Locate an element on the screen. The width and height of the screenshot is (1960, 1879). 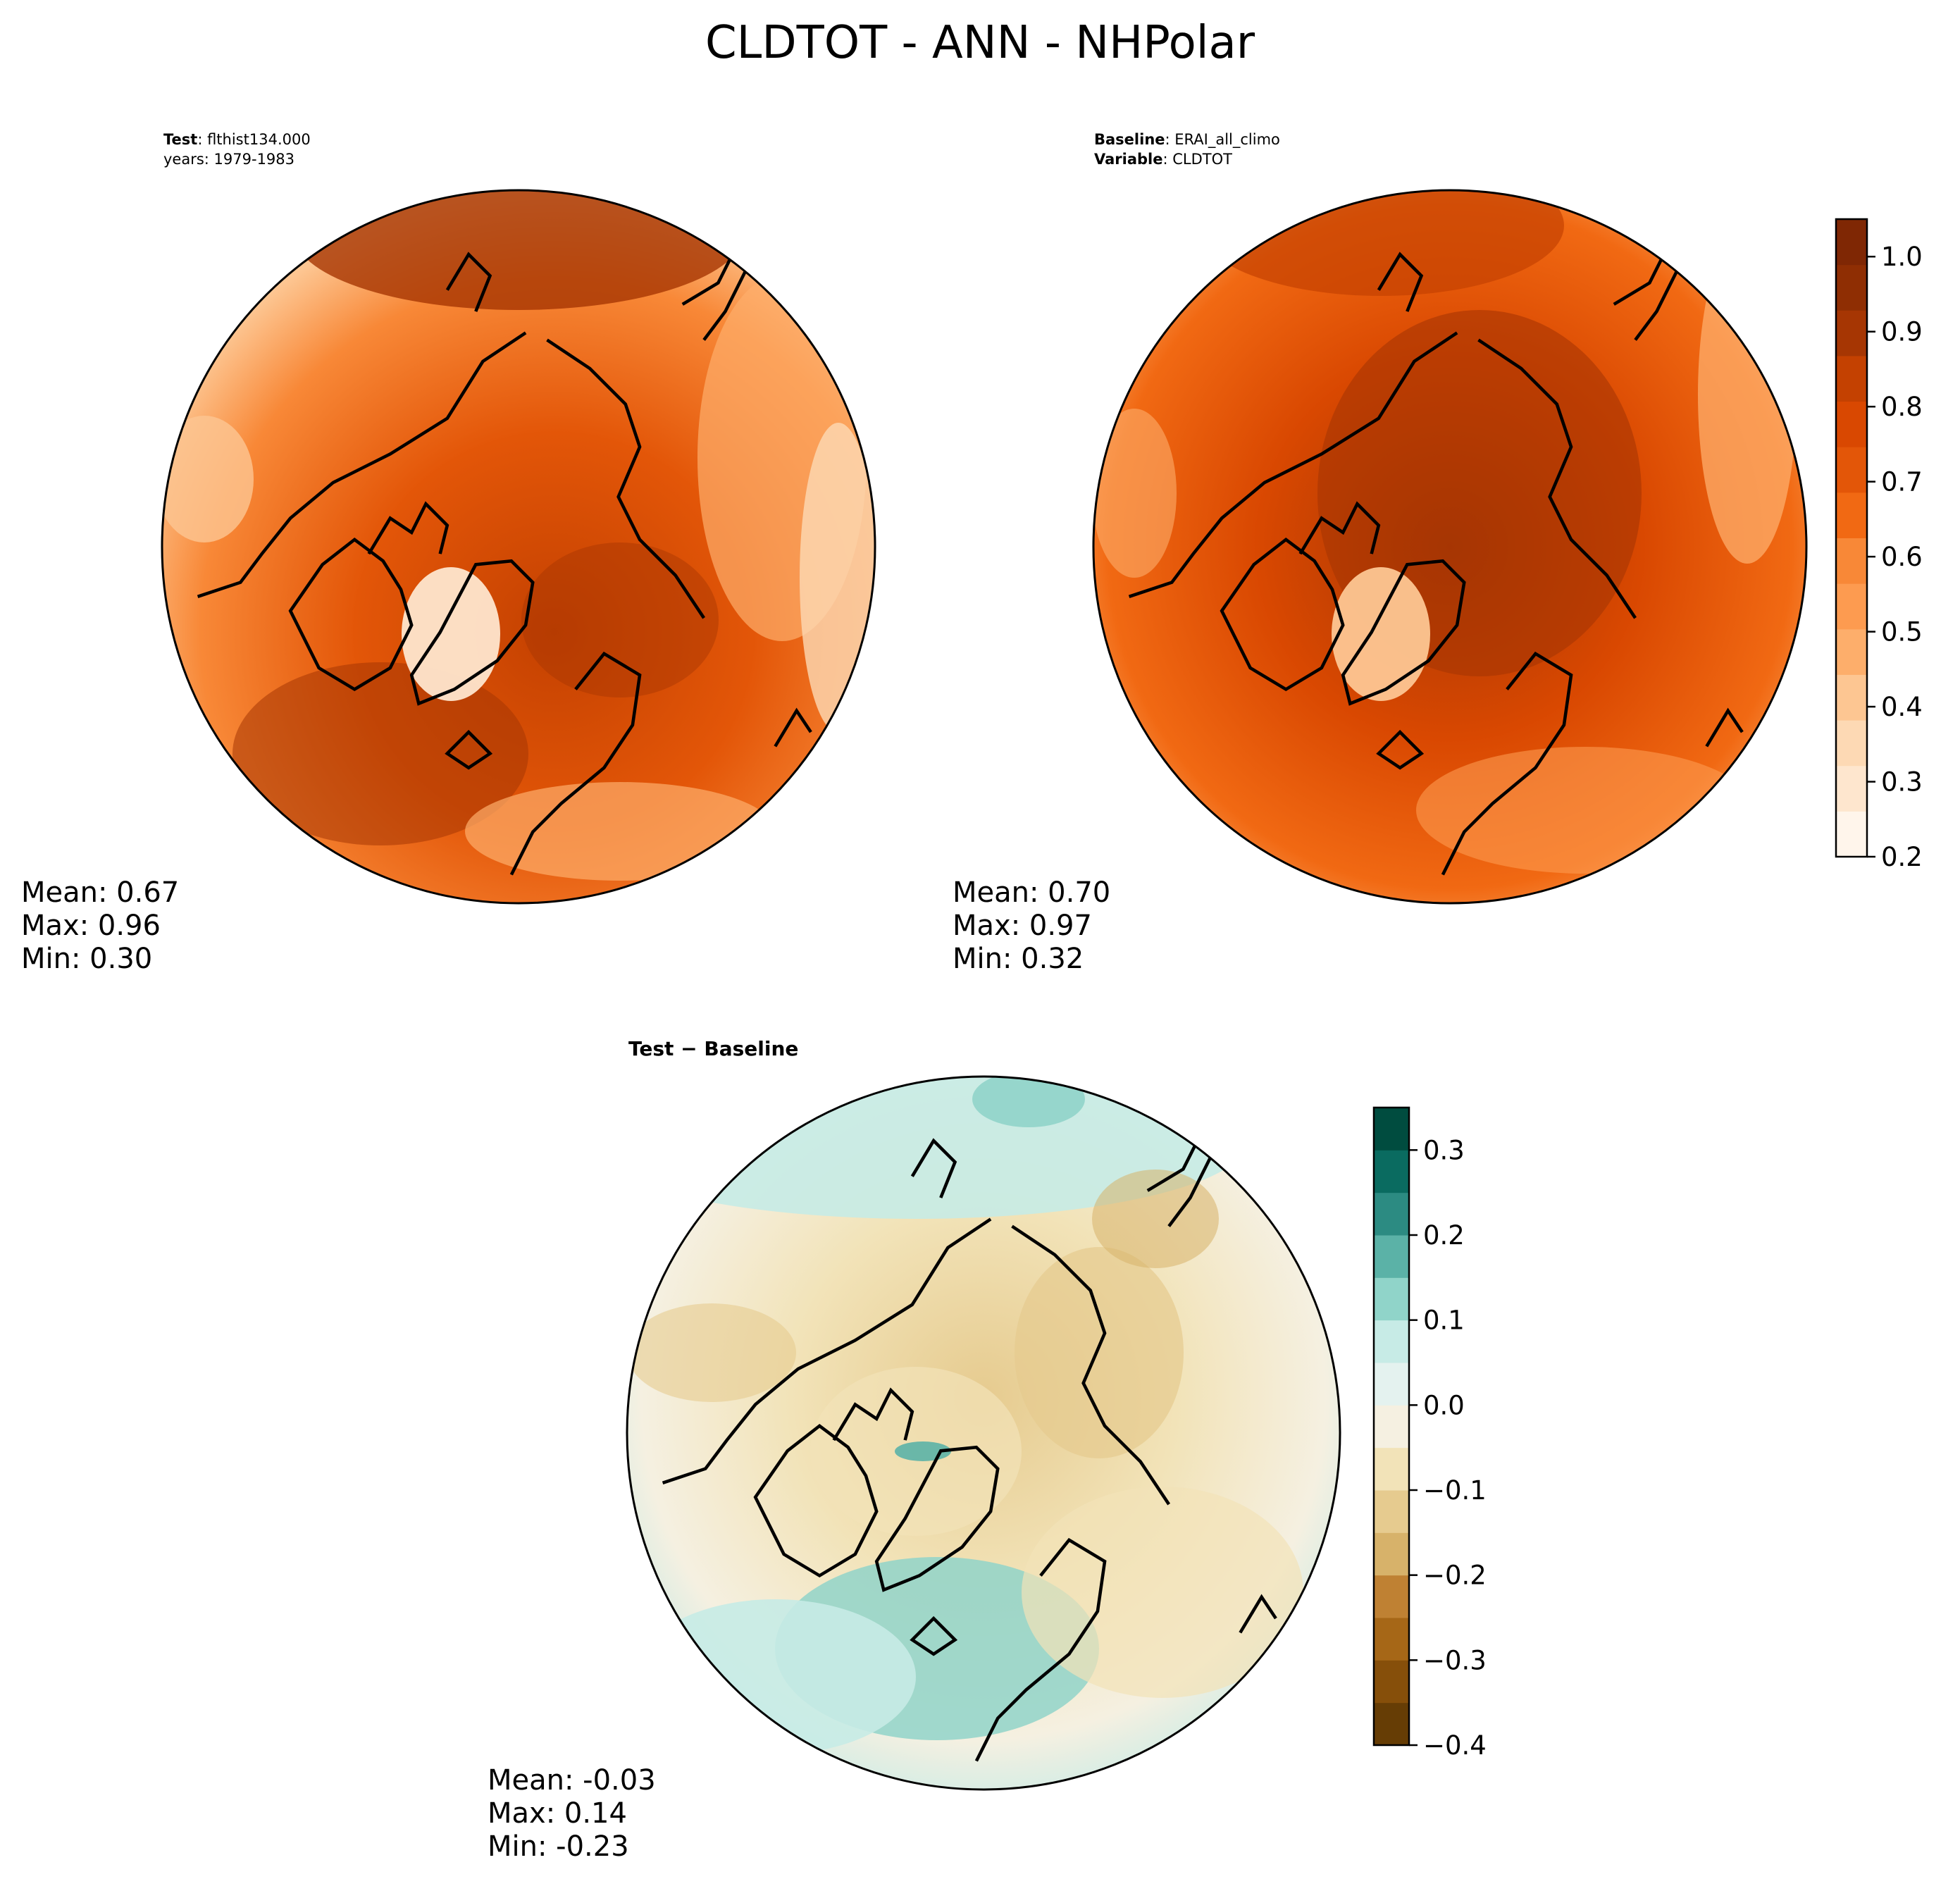
map-baseline is located at coordinates (1450, 546).